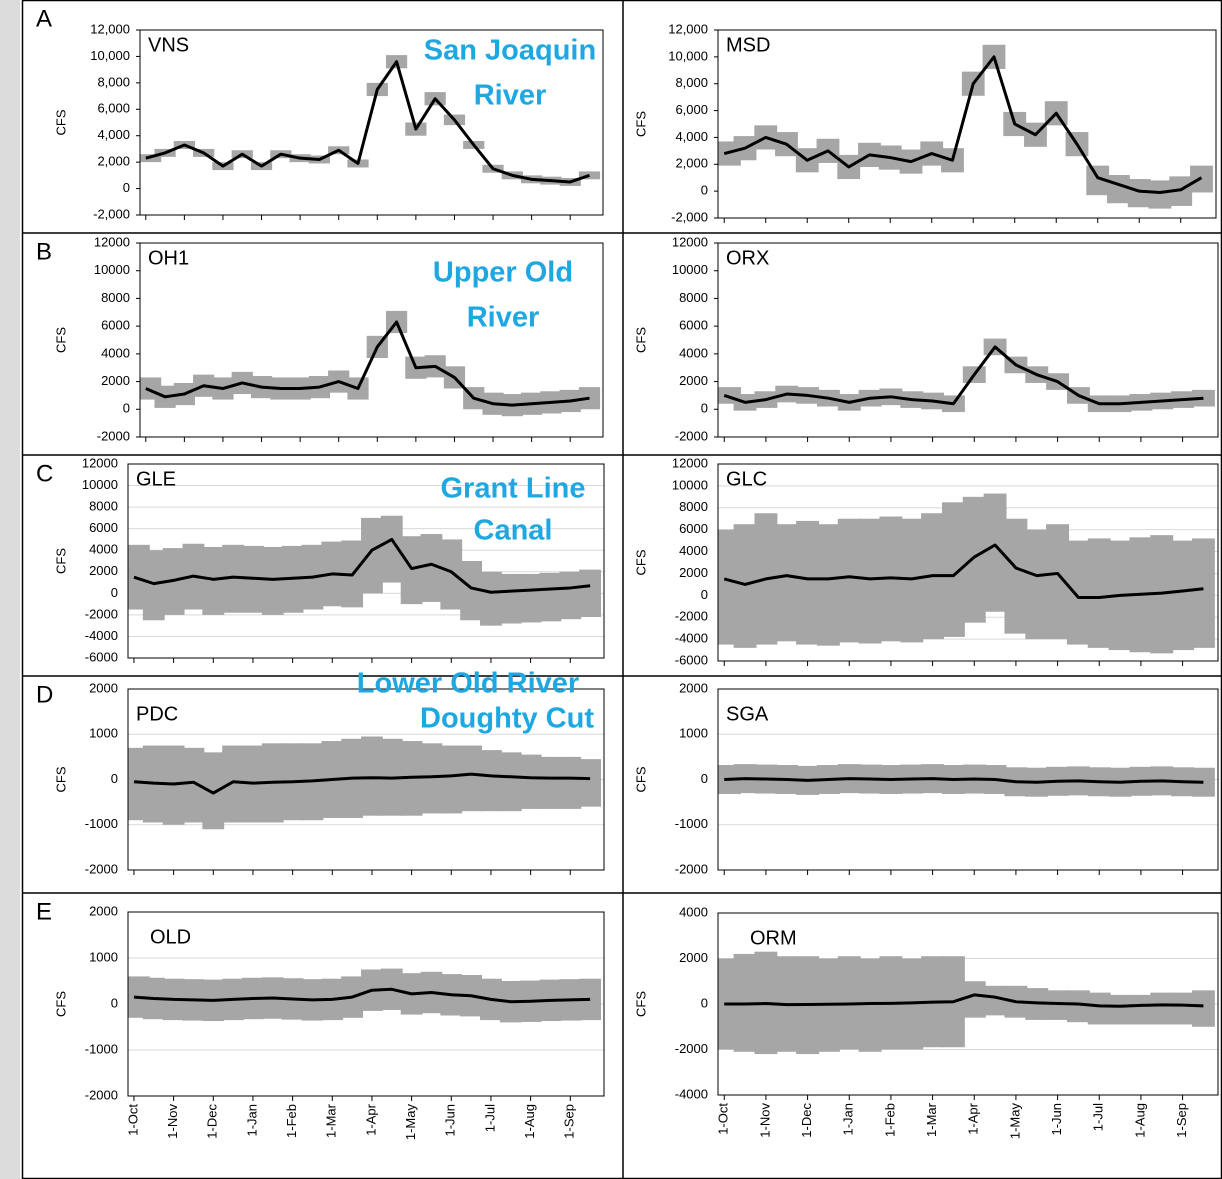 The image size is (1222, 1179). What do you see at coordinates (747, 714) in the screenshot?
I see `station-label: SGA` at bounding box center [747, 714].